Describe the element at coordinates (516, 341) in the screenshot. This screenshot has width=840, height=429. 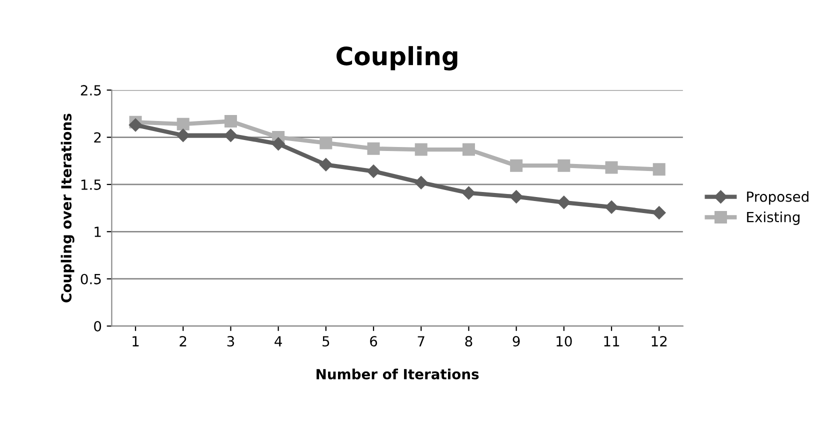
I see `x-tick-label: 9` at that location.